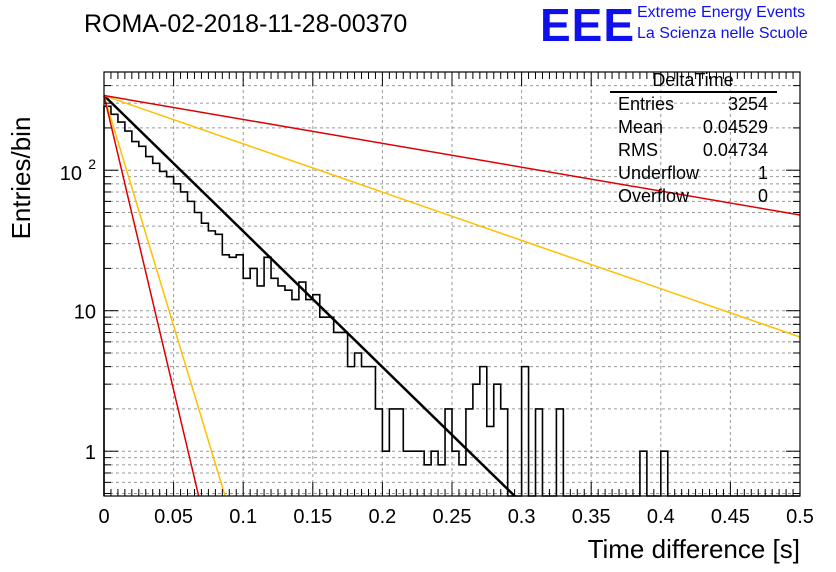  What do you see at coordinates (90, 453) in the screenshot?
I see `y-tick-label: 1` at bounding box center [90, 453].